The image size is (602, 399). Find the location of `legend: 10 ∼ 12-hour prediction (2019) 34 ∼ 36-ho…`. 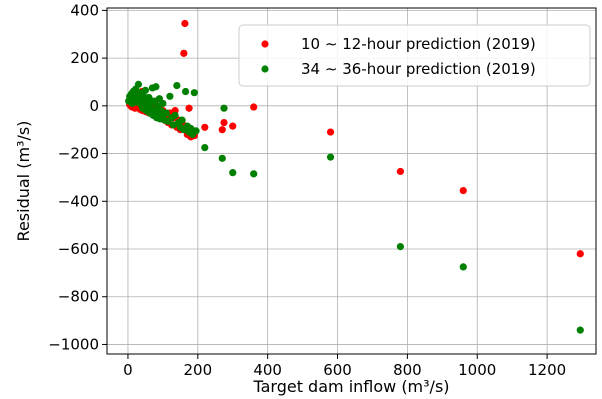

legend: 10 ∼ 12-hour prediction (2019) 34 ∼ 36-ho… is located at coordinates (414, 55).